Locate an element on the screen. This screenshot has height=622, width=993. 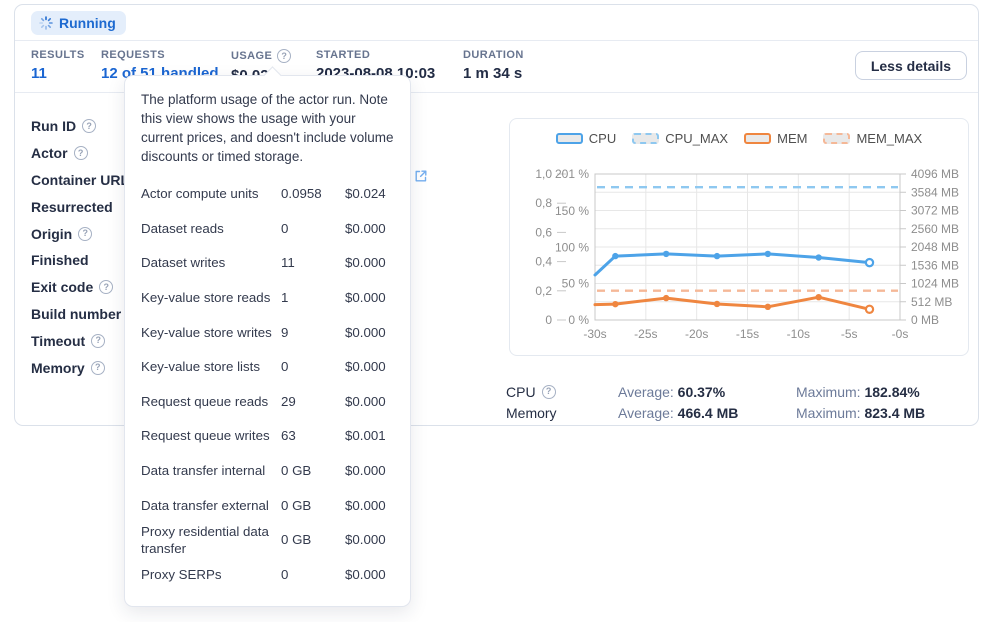
field-origin: Origin ? is located at coordinates (90, 233).